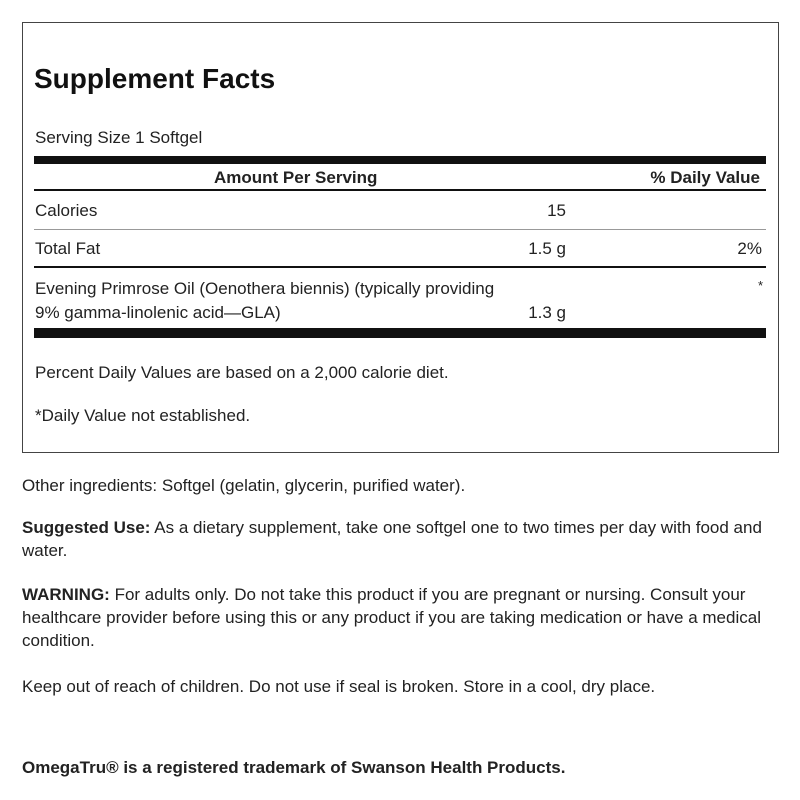 This screenshot has width=800, height=800. I want to click on row-name: 9% gamma-linolenic acid—GLA), so click(158, 312).